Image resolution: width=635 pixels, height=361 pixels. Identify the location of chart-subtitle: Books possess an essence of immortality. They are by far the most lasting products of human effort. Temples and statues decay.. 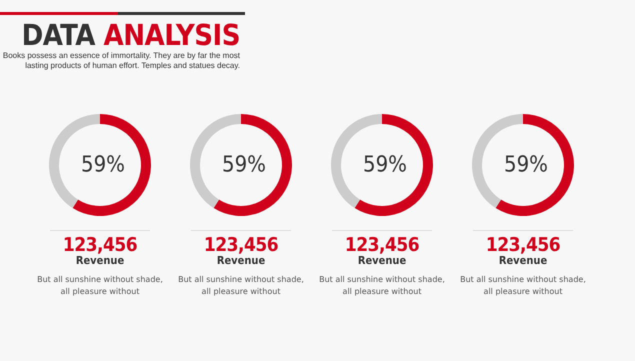
(121, 61).